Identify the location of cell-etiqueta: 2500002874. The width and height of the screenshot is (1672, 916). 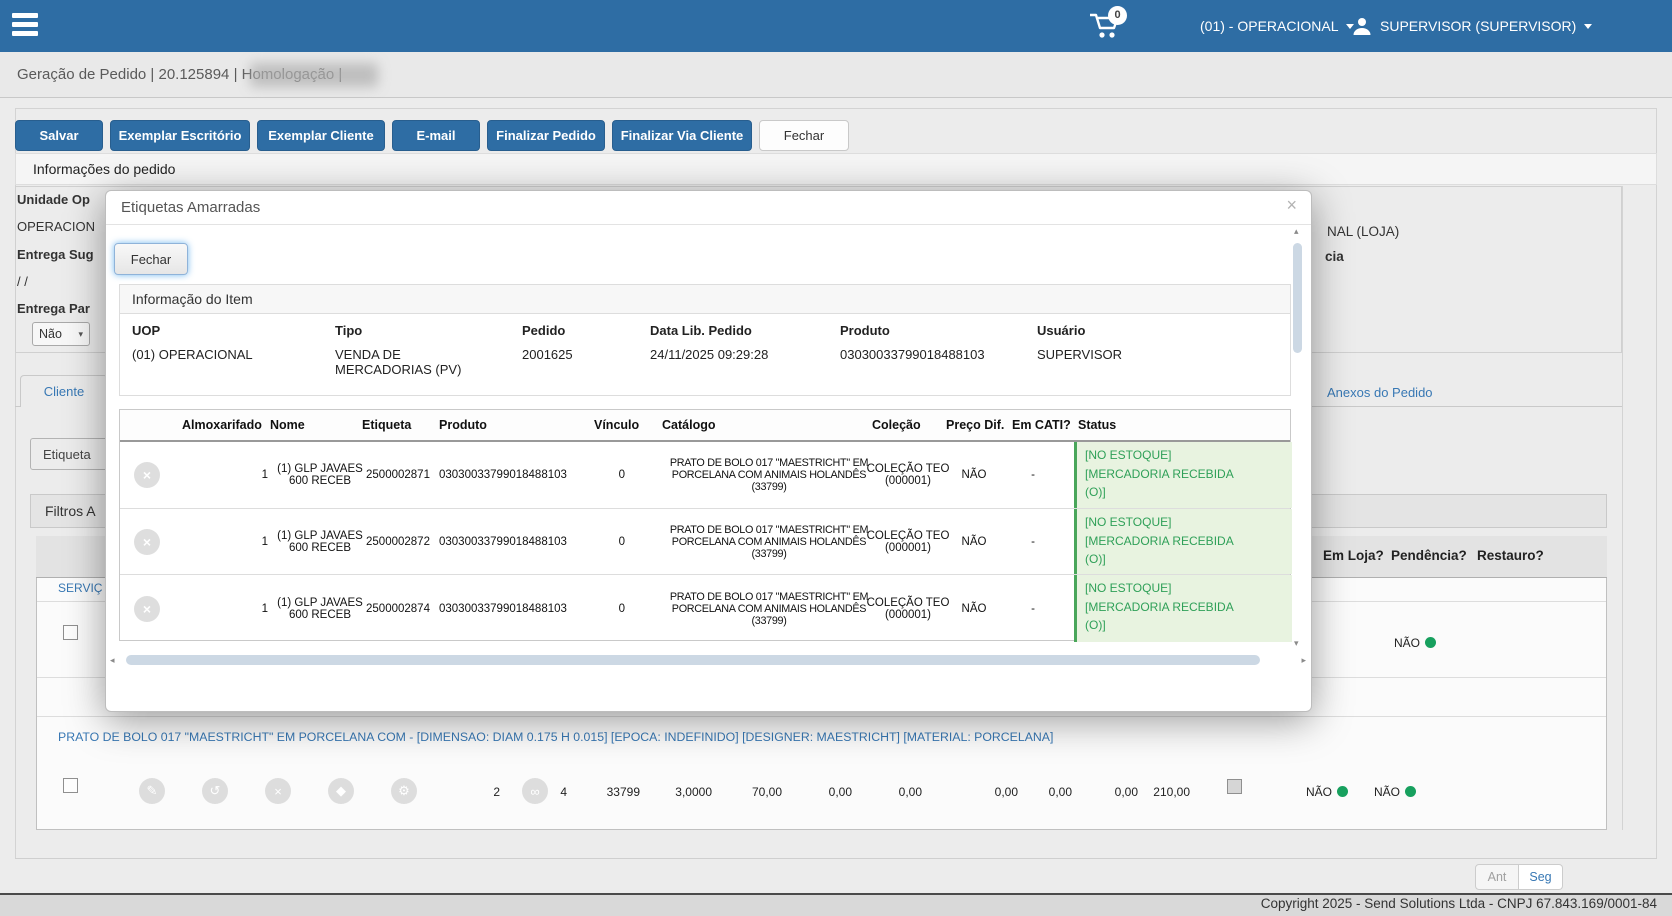
(398, 608).